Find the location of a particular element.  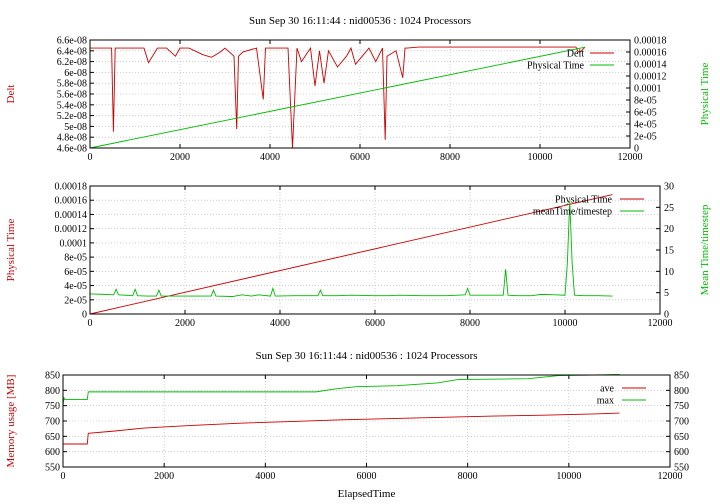

y2-tick-label: 0.00016 is located at coordinates (650, 53).